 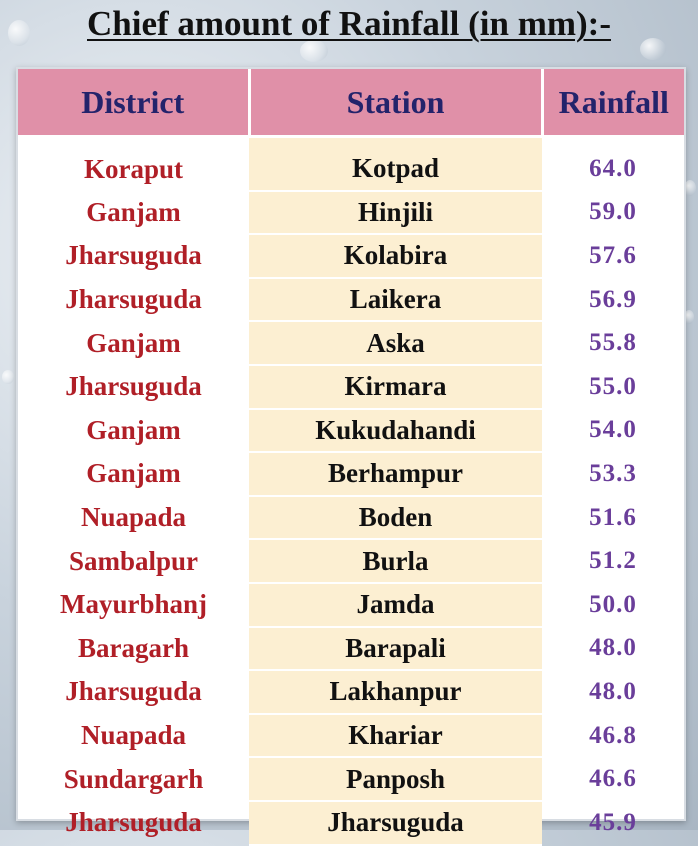 I want to click on table-row: Nuapada Boden 51.6, so click(x=351, y=518).